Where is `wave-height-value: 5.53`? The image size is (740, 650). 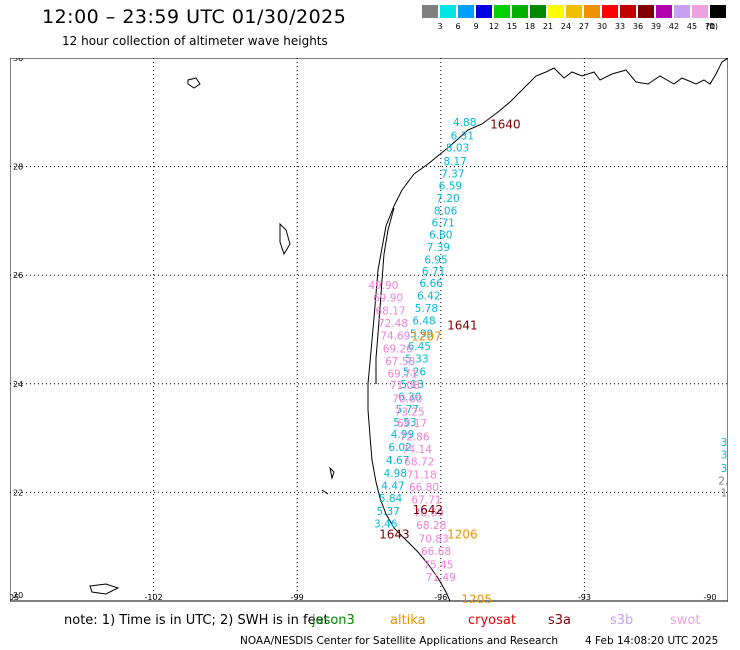 wave-height-value: 5.53 is located at coordinates (404, 423).